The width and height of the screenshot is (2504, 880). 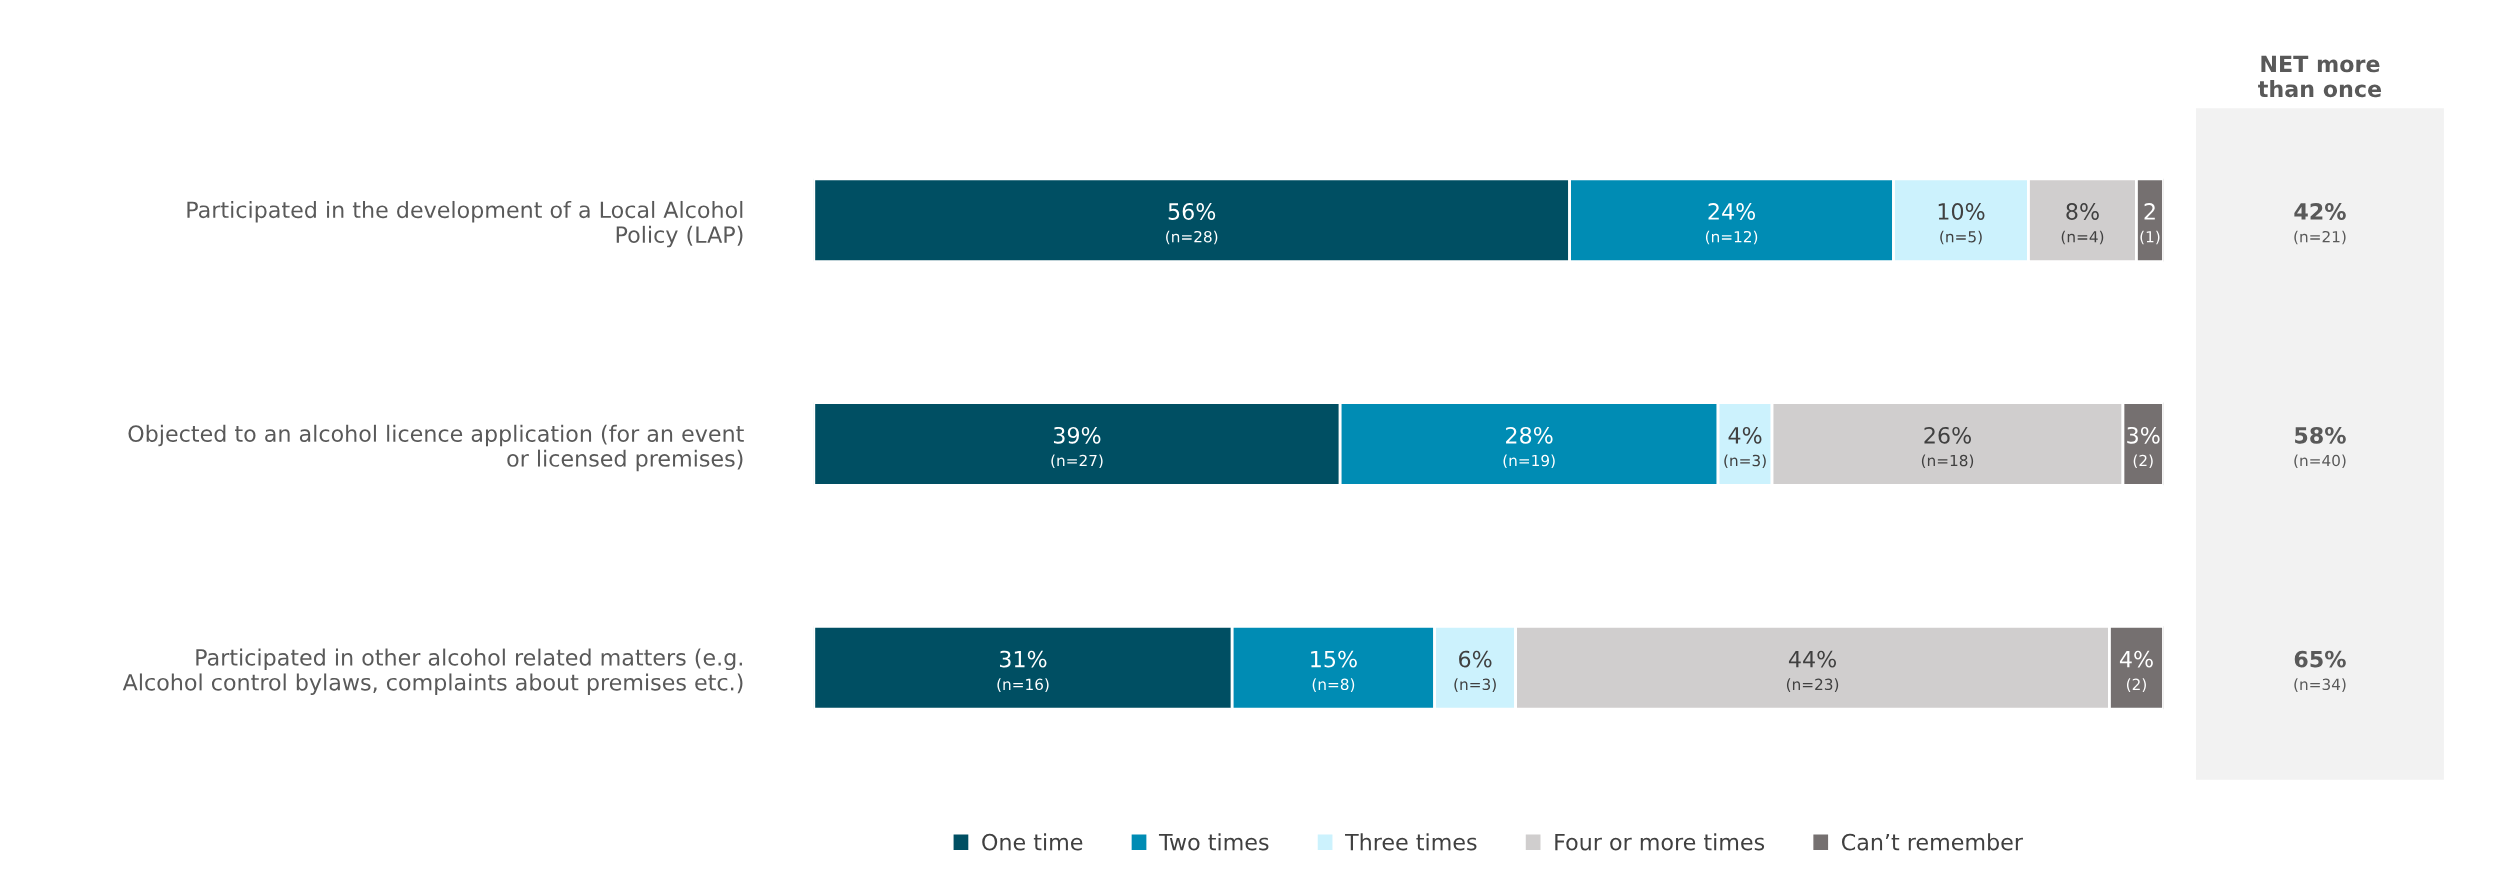 What do you see at coordinates (1529, 447) in the screenshot?
I see `data-label: 28% (n=19)` at bounding box center [1529, 447].